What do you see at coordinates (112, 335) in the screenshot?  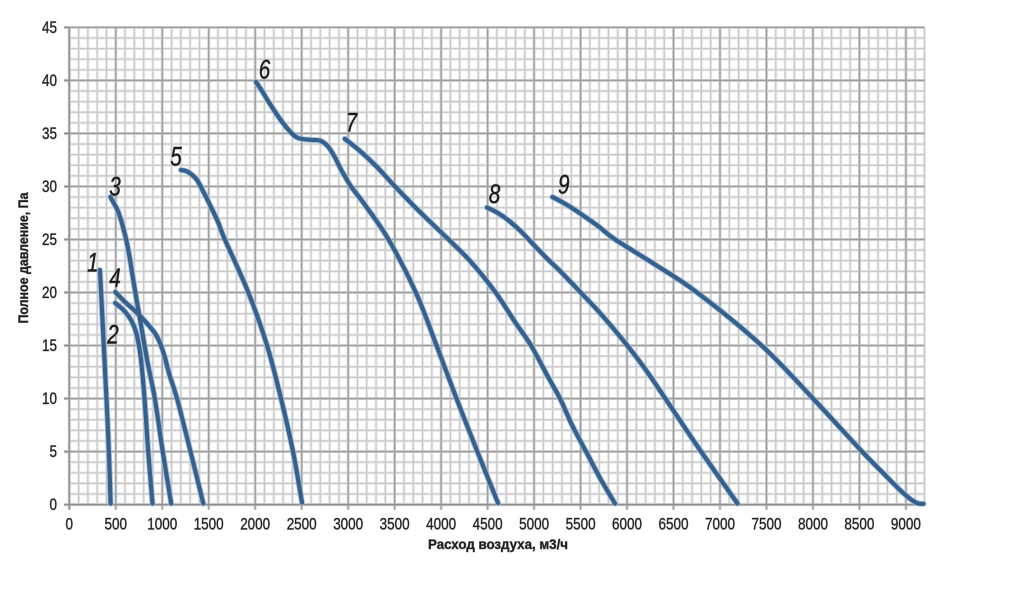 I see `svg-text: 2` at bounding box center [112, 335].